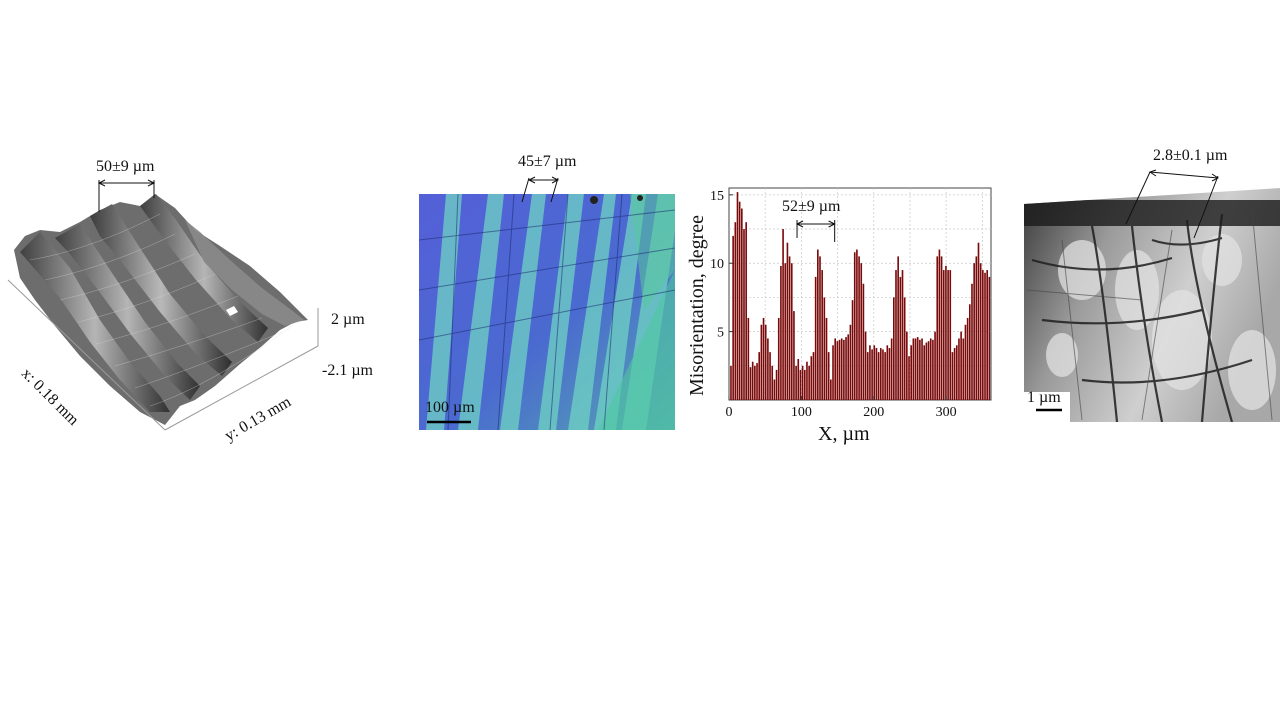 Image resolution: width=1280 pixels, height=720 pixels. What do you see at coordinates (547, 161) in the screenshot?
I see `micrograph-period-label: 45±7 µm` at bounding box center [547, 161].